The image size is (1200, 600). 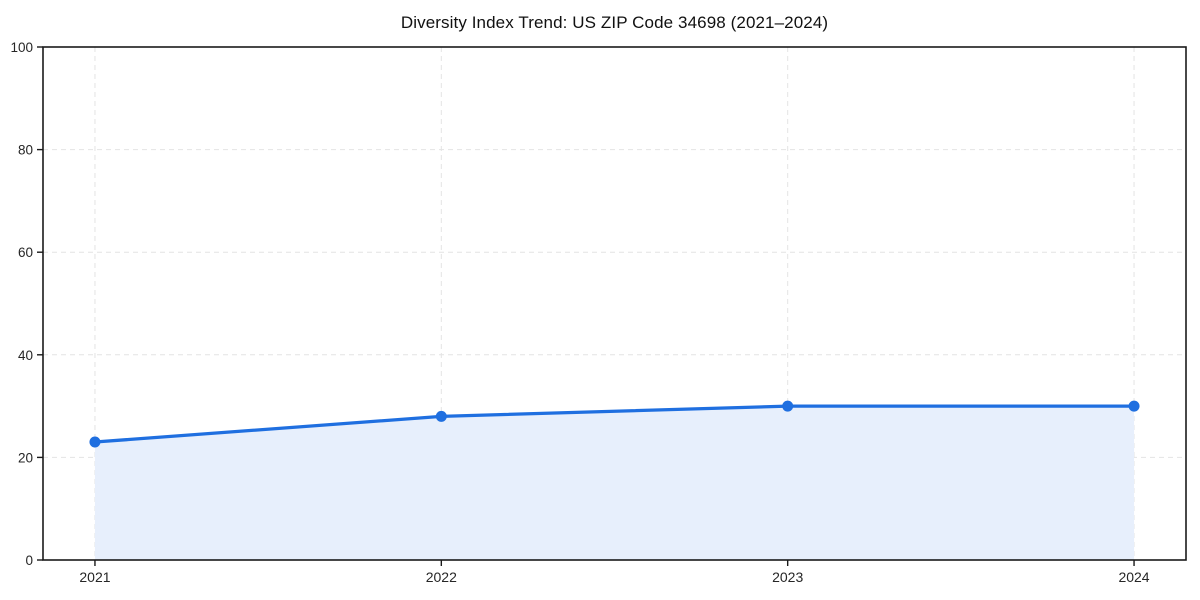 I want to click on y-tick-label: 80, so click(x=25, y=150).